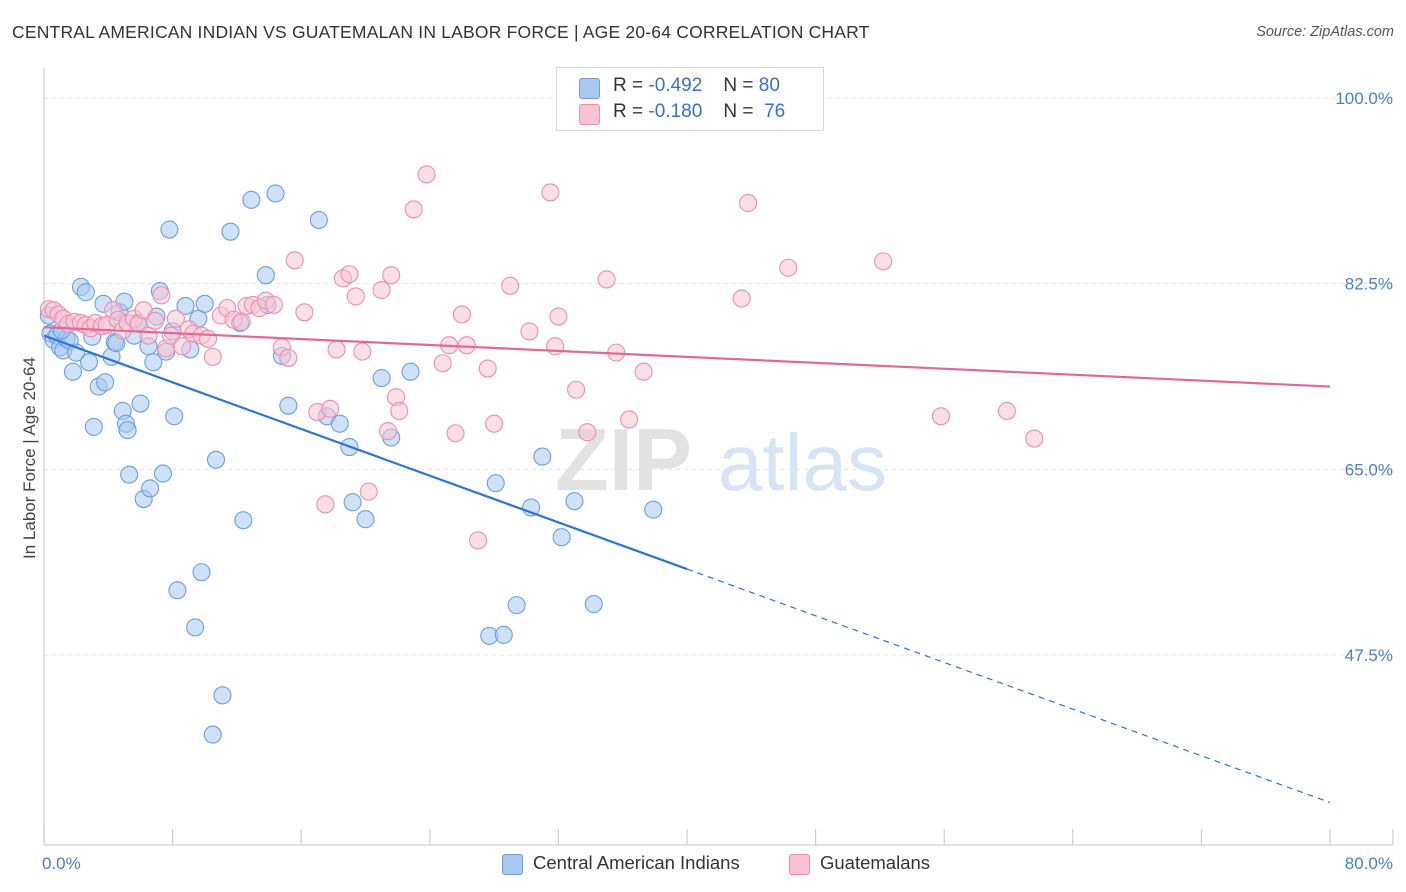  I want to click on r-value: -0.180, so click(675, 111).